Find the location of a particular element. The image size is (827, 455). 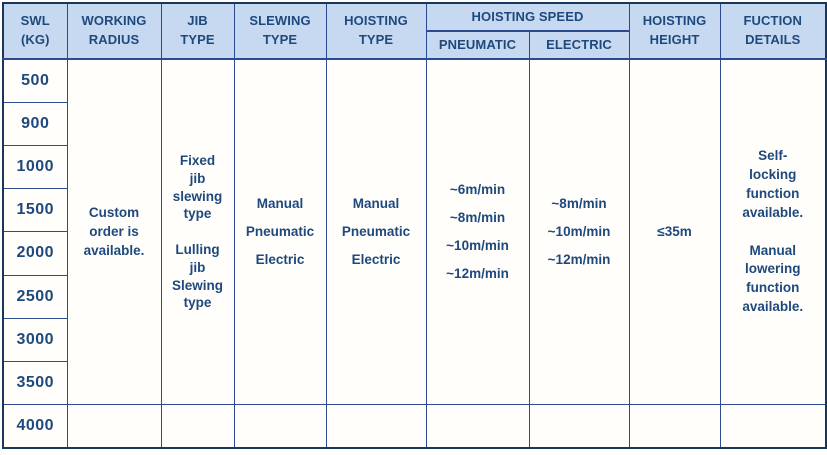

table-row: 3000 is located at coordinates (414, 340).